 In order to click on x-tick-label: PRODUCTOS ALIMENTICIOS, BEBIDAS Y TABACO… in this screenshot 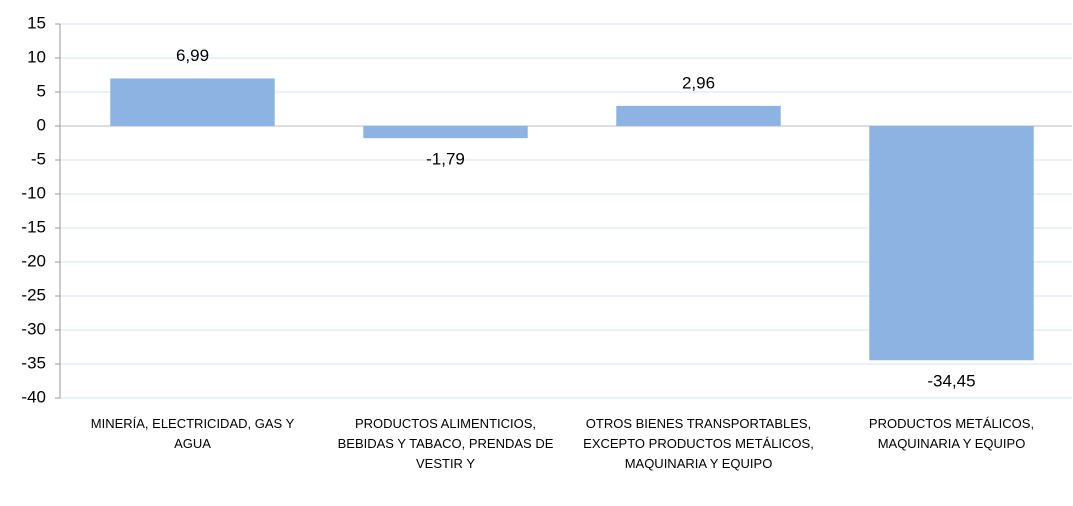, I will do `click(445, 443)`.